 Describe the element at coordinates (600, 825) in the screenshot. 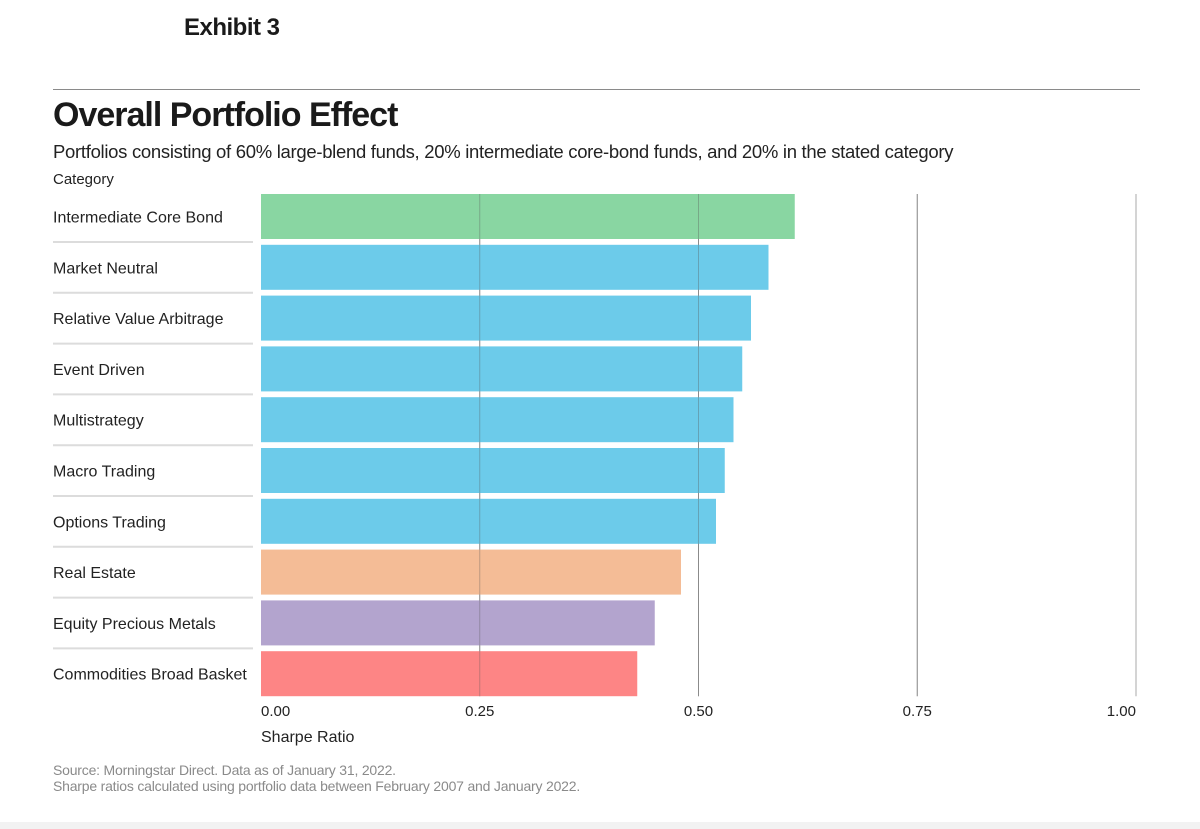

I see `page-bottom-band` at that location.